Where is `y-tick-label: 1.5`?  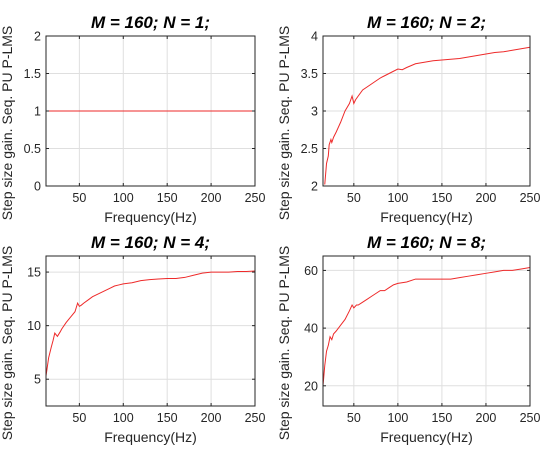
y-tick-label: 1.5 is located at coordinates (32, 74).